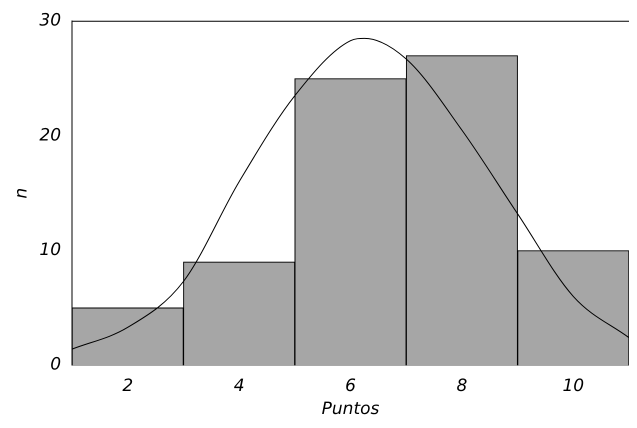 The image size is (637, 428). I want to click on y-tick-label: 10, so click(50, 250).